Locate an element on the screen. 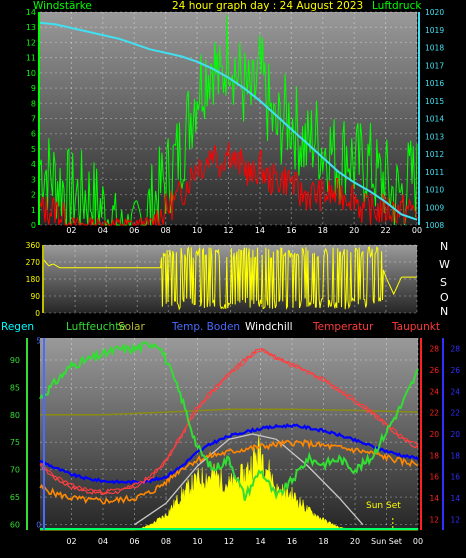  wind-y-tick-3: 3 is located at coordinates (33, 179).